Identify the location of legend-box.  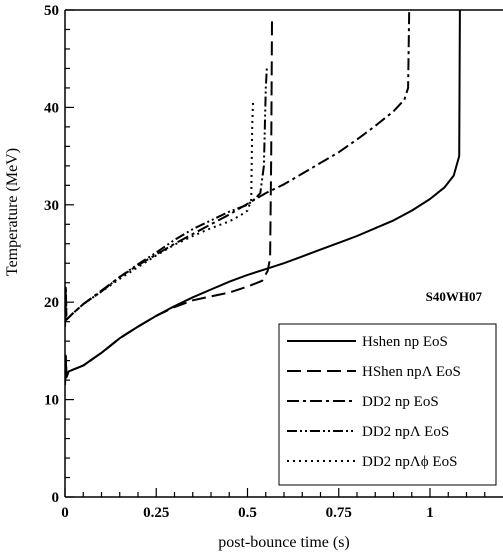
(387, 404).